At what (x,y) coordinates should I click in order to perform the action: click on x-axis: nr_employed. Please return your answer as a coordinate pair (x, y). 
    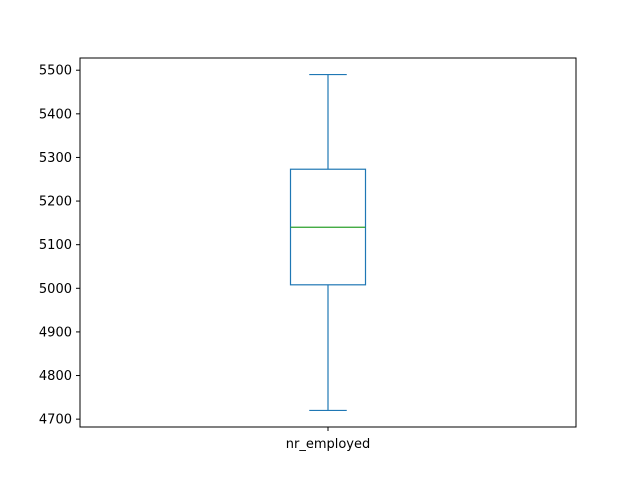
    Looking at the image, I should click on (328, 439).